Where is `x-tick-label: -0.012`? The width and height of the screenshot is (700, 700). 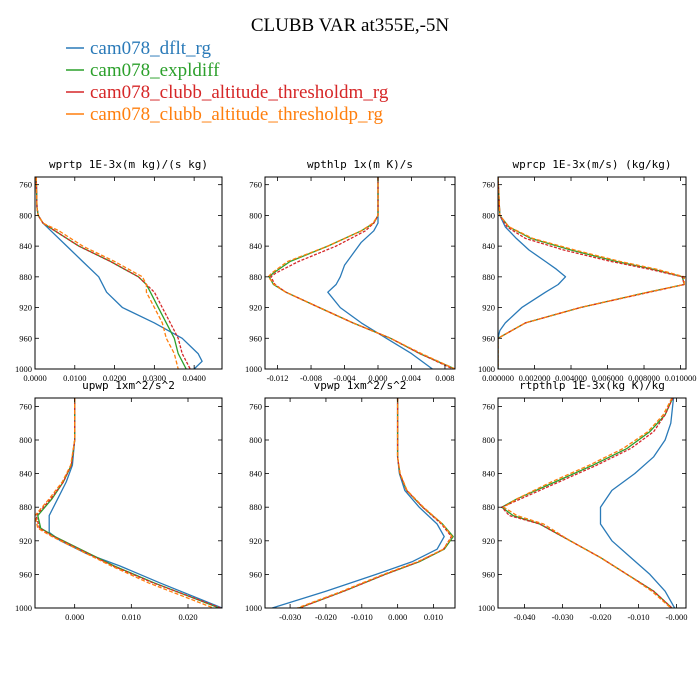
x-tick-label: -0.012 is located at coordinates (278, 378).